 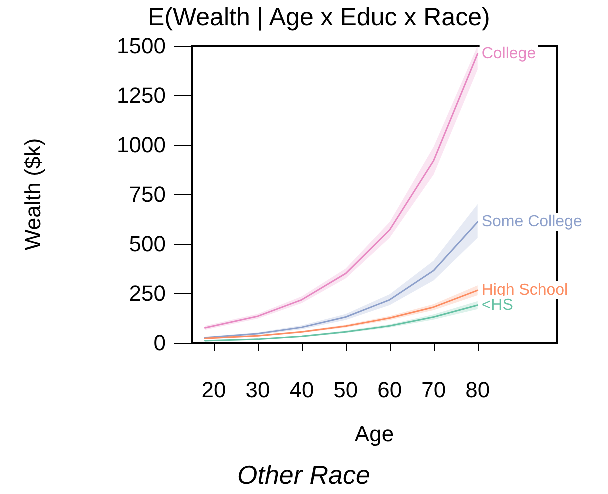 I want to click on x-tick-label: 60, so click(x=390, y=390).